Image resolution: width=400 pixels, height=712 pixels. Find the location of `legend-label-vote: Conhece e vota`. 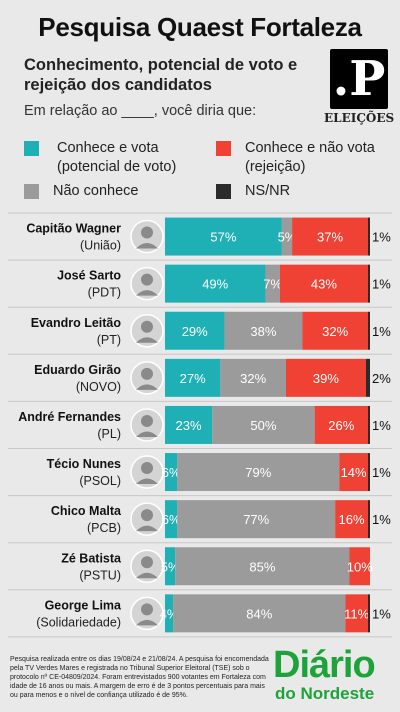

legend-label-vote: Conhece e vota is located at coordinates (108, 148).